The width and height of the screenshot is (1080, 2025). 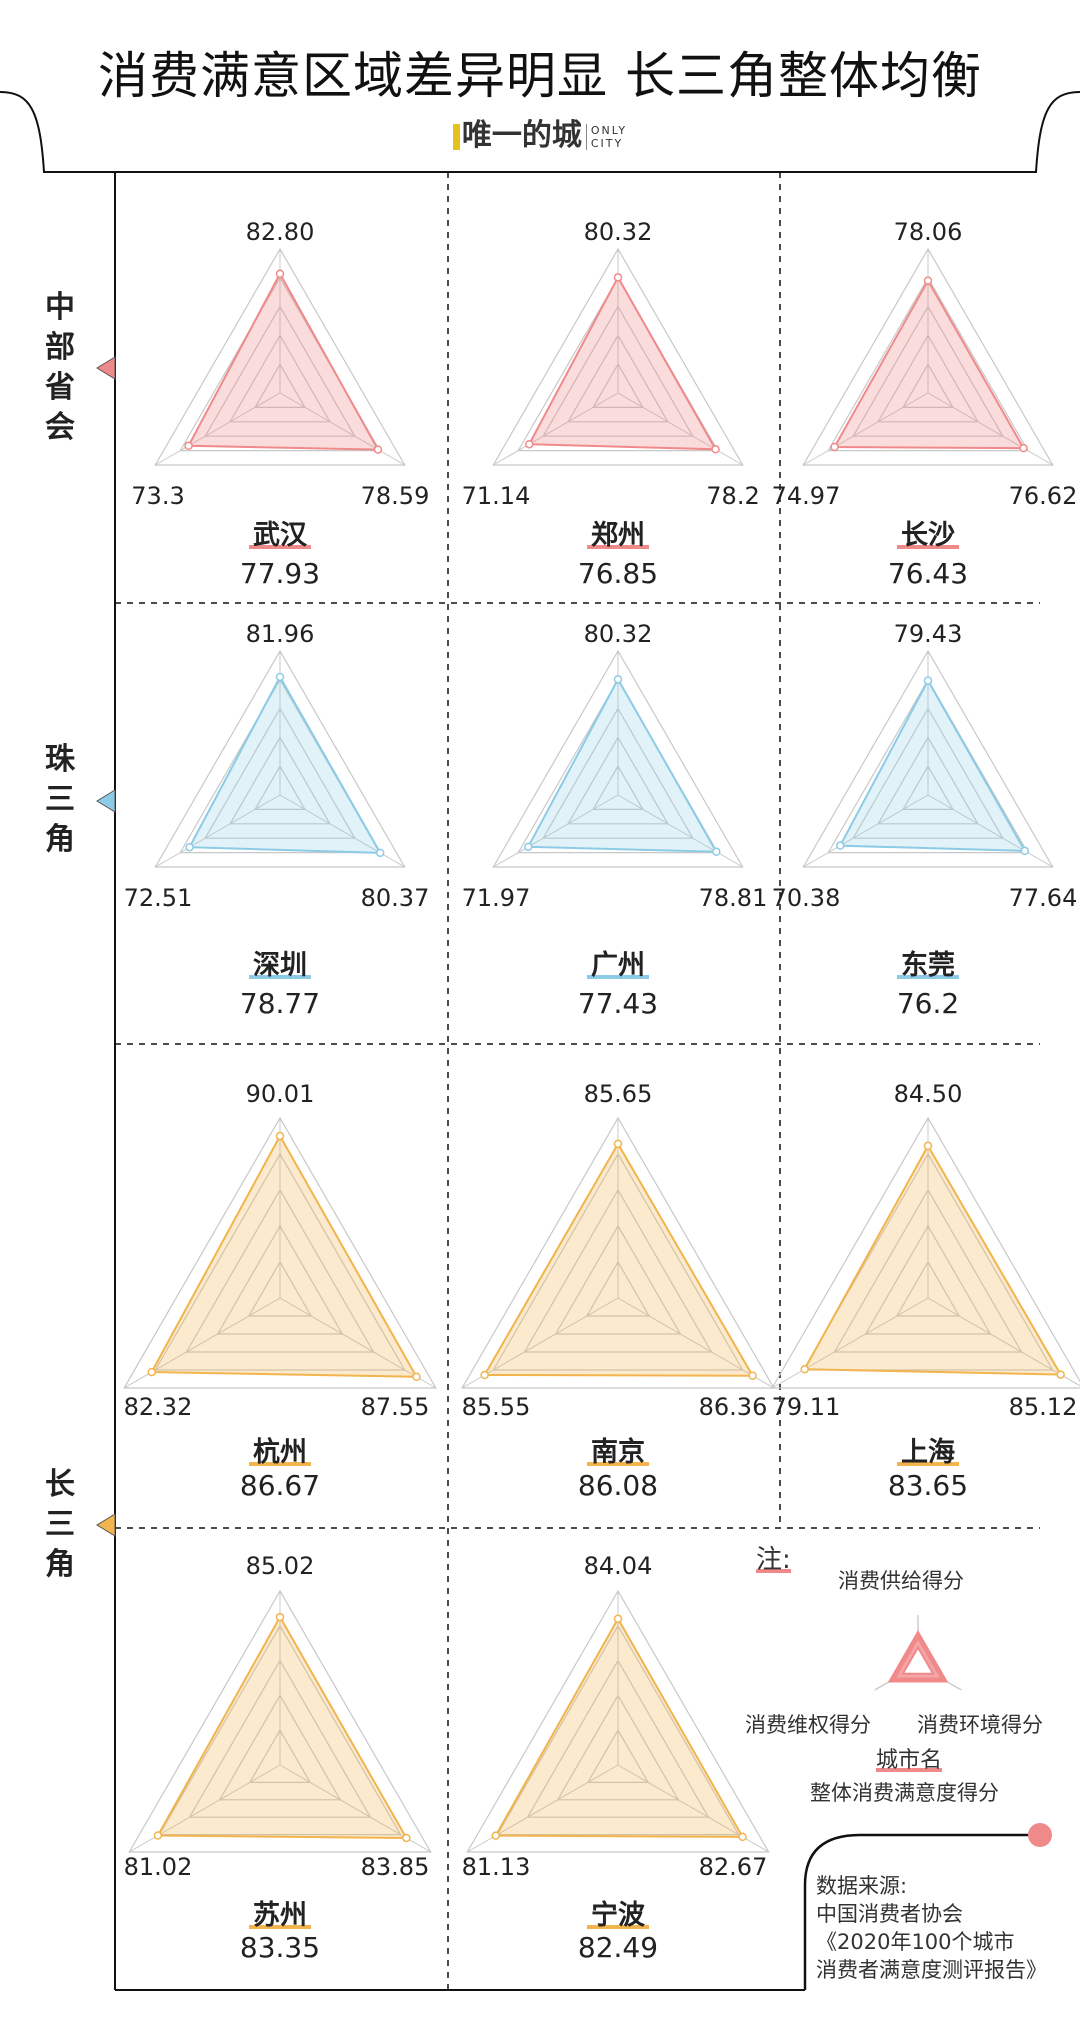 I want to click on rights-score: 71.14, so click(x=496, y=496).